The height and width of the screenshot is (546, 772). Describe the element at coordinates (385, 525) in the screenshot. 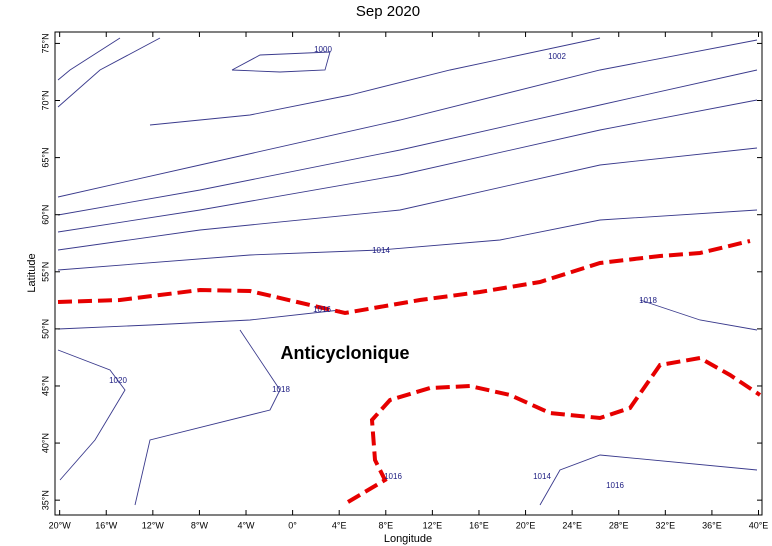

I see `x-tick-label: 8°E` at that location.